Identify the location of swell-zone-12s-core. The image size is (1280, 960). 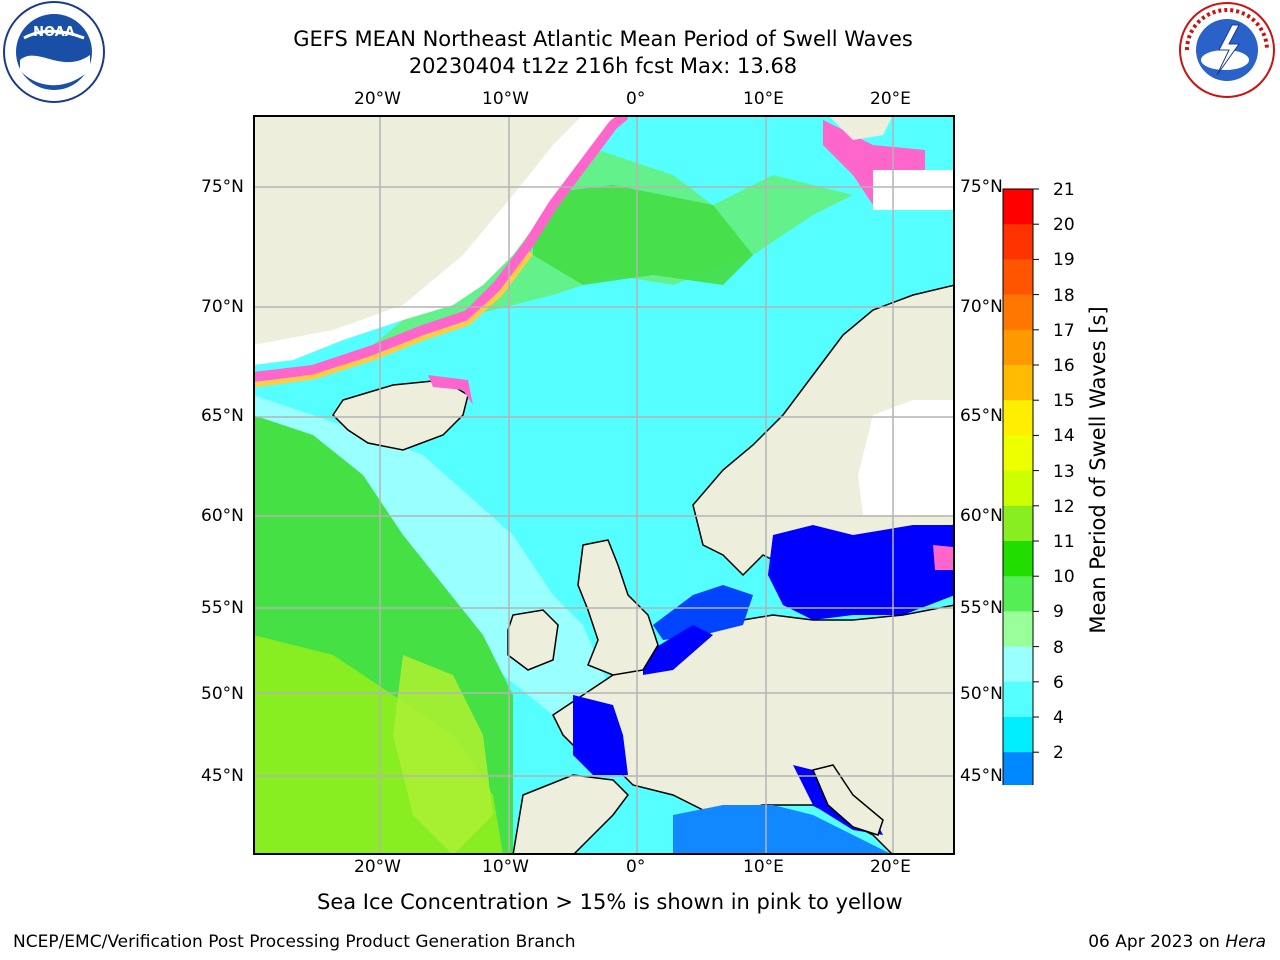
(443, 755).